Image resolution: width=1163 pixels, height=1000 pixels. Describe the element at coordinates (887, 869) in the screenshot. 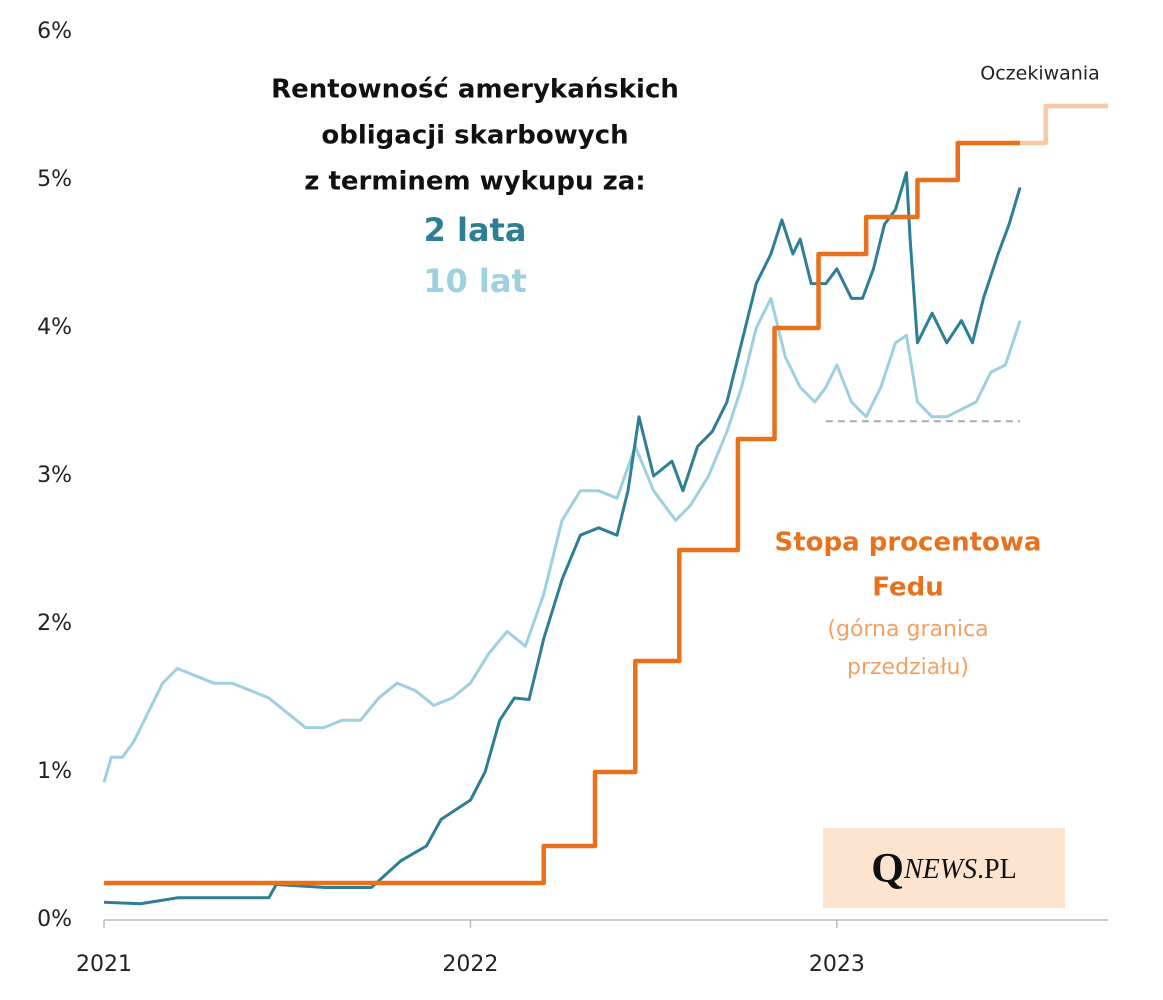

I see `logo-q: Q` at that location.